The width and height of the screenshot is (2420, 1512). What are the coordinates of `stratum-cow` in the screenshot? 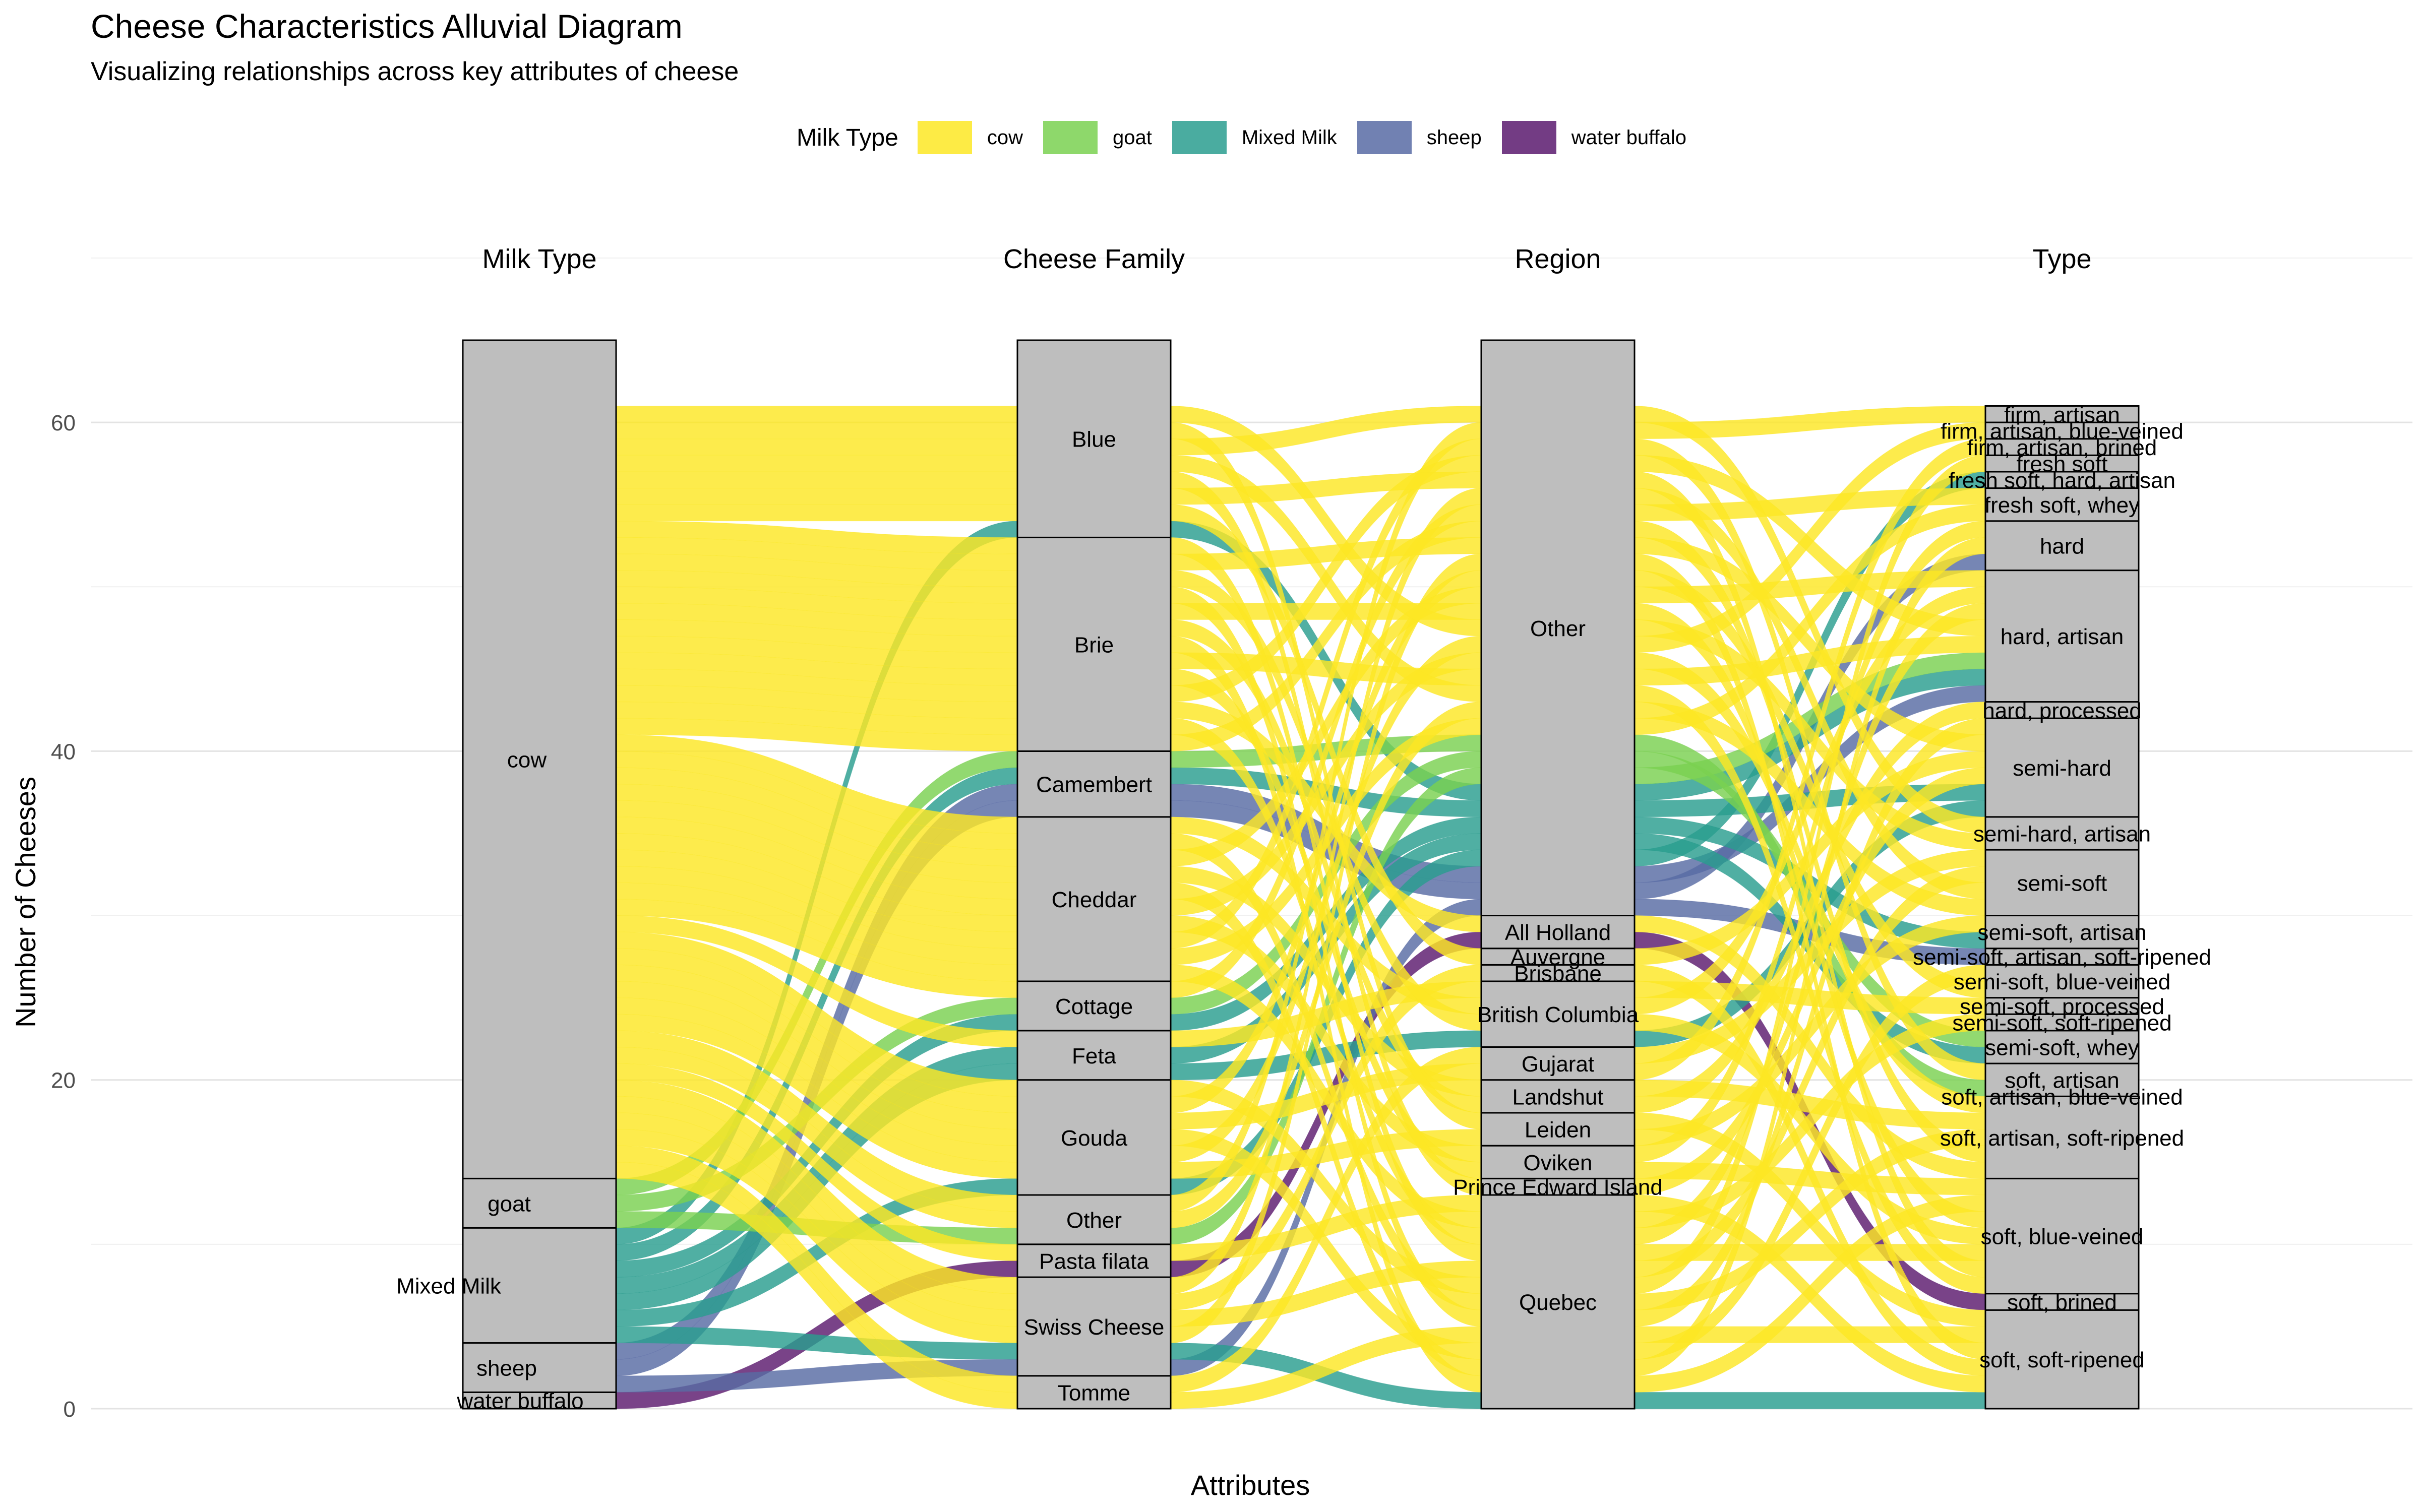 It's located at (539, 759).